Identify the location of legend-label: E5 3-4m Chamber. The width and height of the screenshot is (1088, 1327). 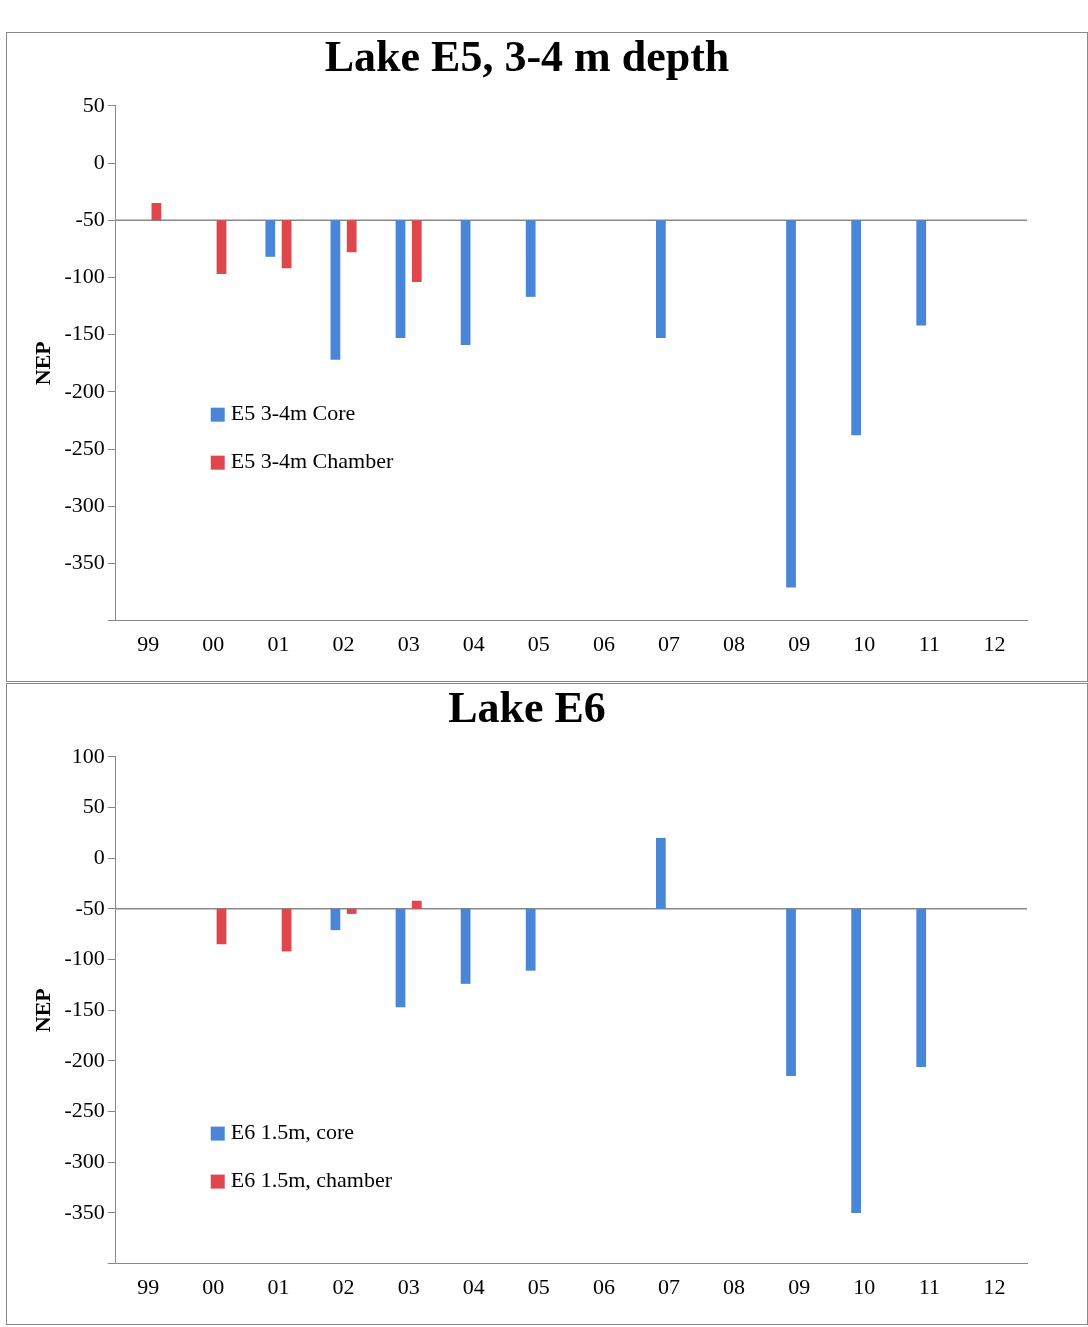
(312, 461).